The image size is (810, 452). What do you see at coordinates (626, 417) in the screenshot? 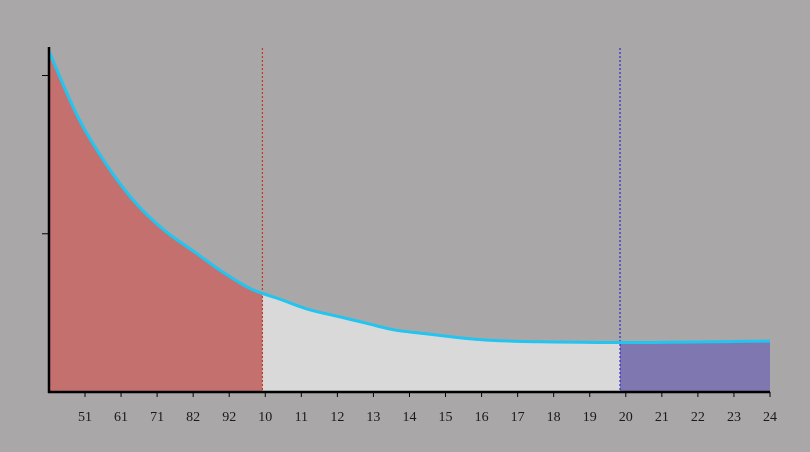
I see `x-tick-label: 20` at bounding box center [626, 417].